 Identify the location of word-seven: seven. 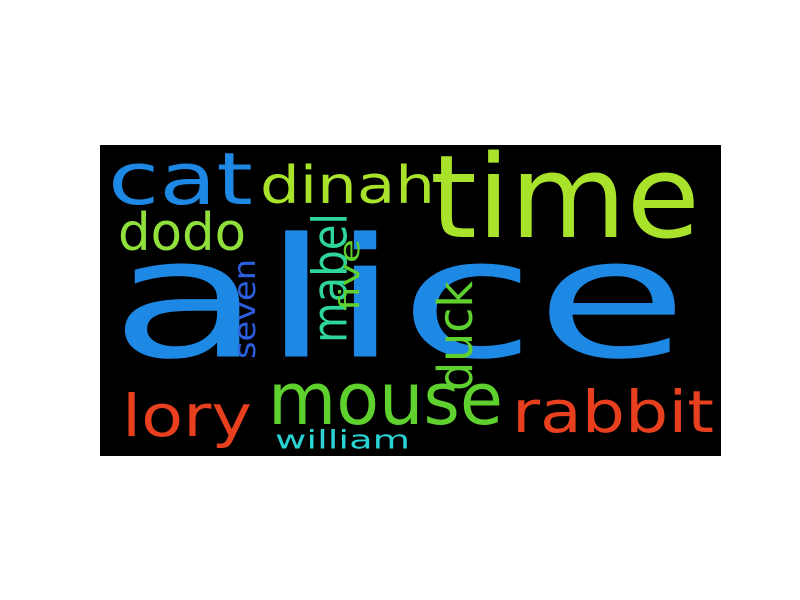
(245, 309).